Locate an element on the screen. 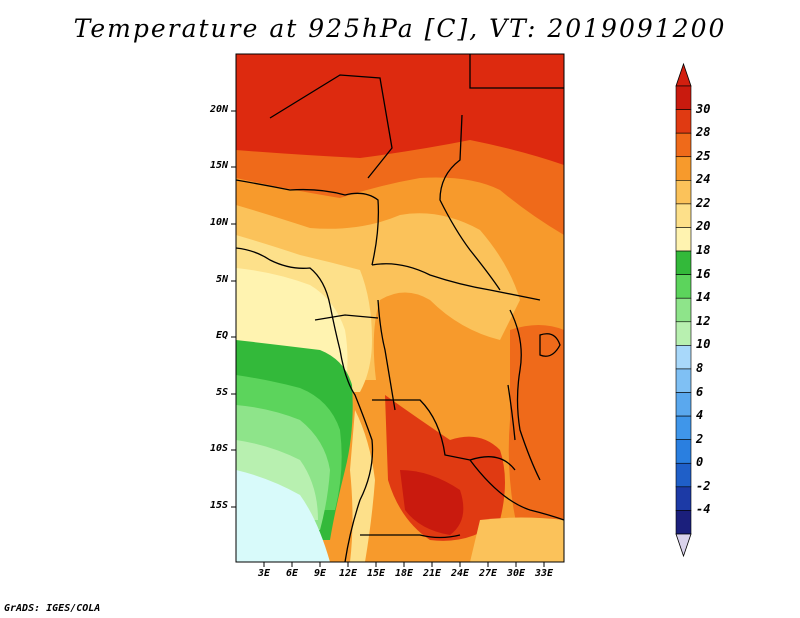  field-east-warm is located at coordinates (536, 443).